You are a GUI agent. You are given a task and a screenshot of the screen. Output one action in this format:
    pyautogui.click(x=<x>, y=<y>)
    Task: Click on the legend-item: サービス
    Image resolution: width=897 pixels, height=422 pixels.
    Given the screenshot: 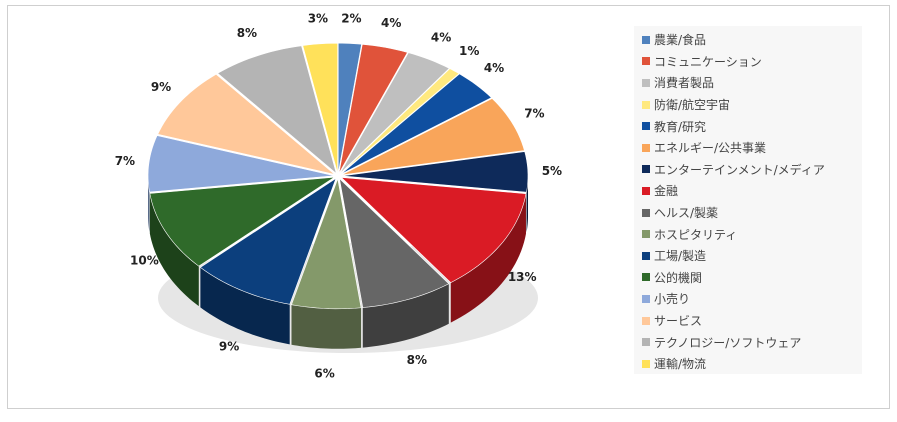 What is the action you would take?
    pyautogui.click(x=752, y=321)
    